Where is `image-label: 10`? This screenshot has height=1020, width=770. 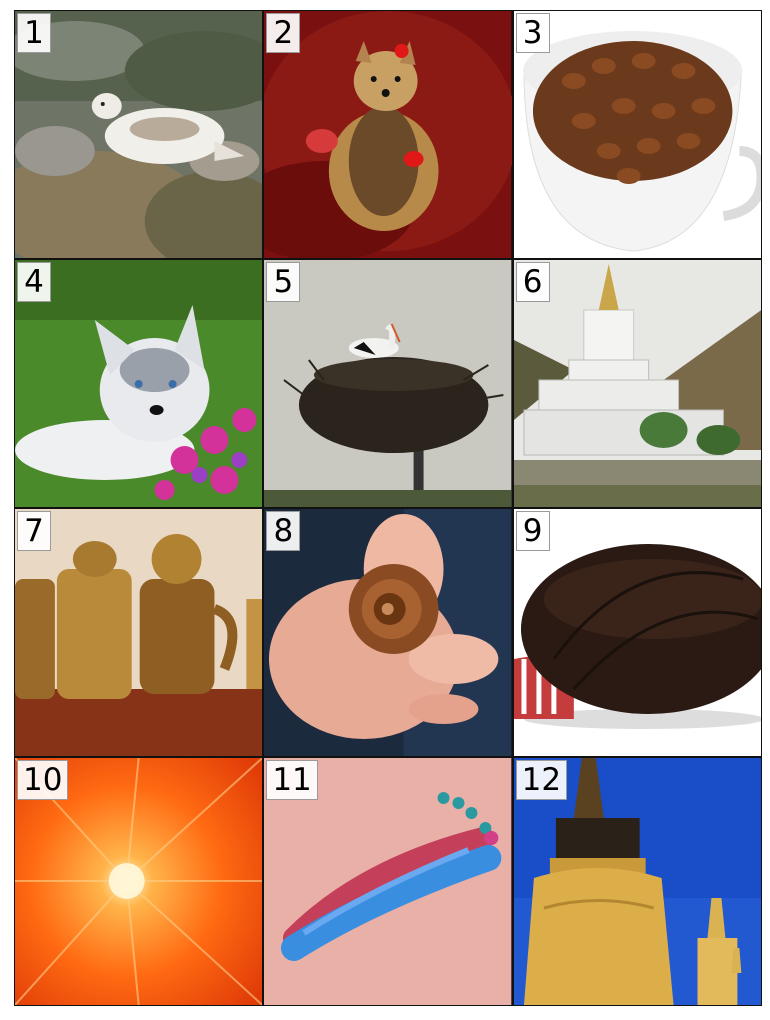 image-label: 10 is located at coordinates (43, 780).